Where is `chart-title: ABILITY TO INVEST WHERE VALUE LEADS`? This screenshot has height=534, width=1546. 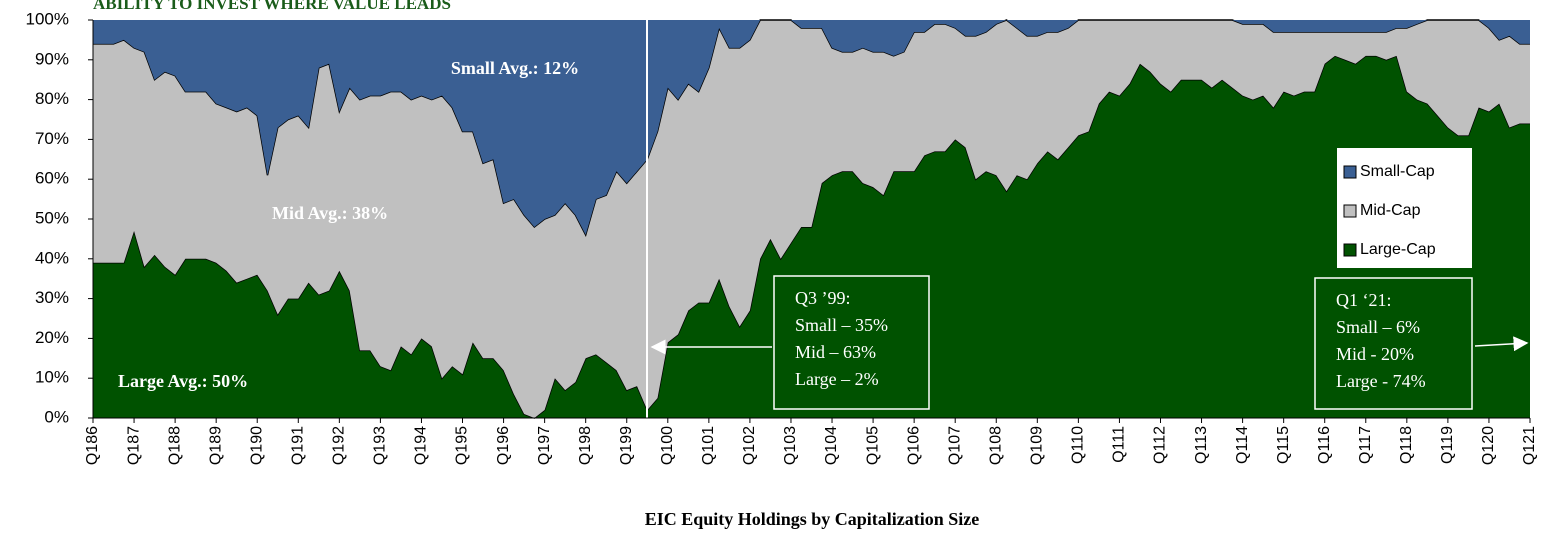
chart-title: ABILITY TO INVEST WHERE VALUE LEADS is located at coordinates (272, 6).